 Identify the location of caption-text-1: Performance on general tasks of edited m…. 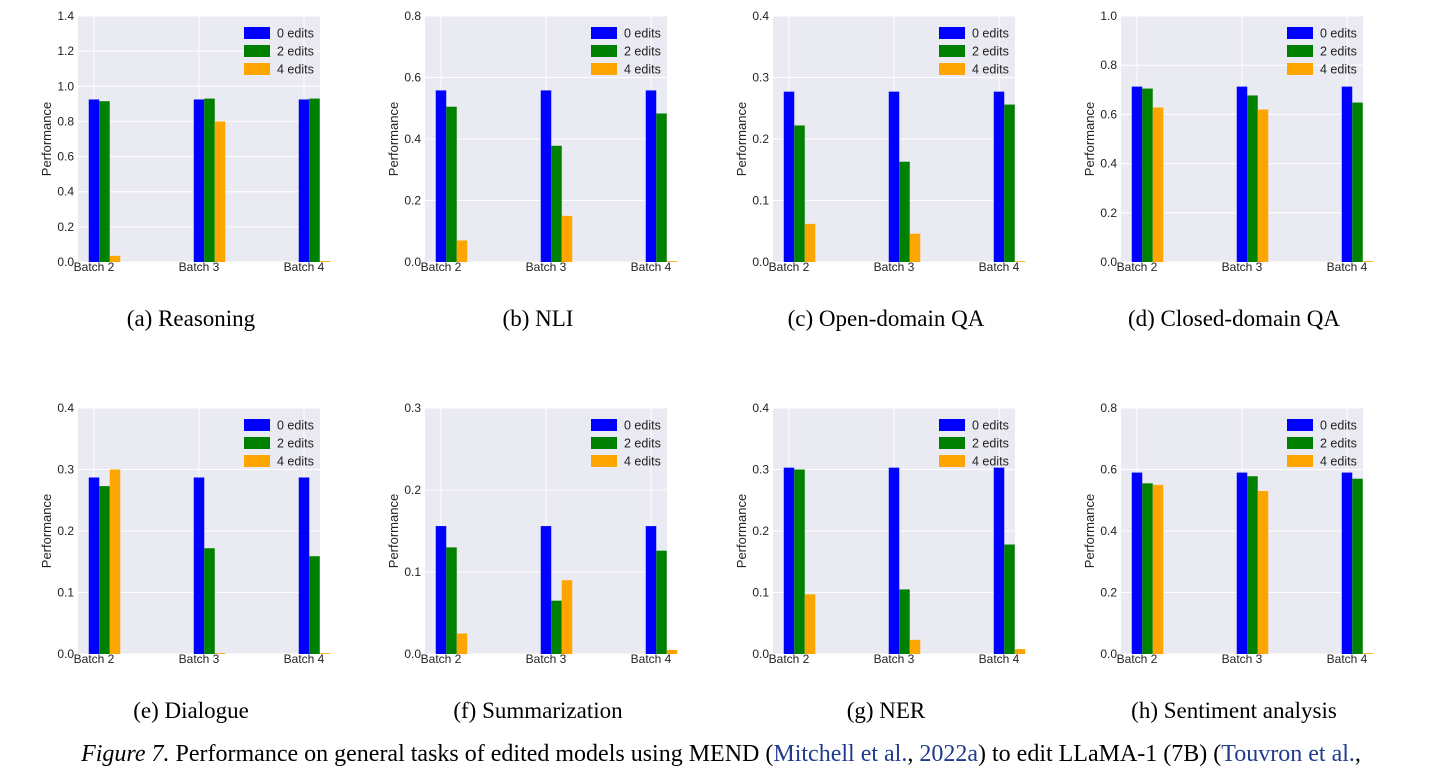
(474, 754).